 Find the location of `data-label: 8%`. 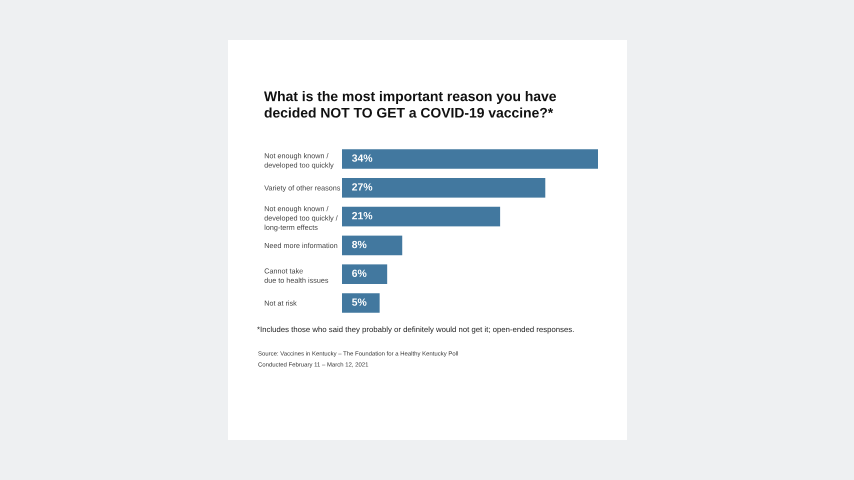

data-label: 8% is located at coordinates (359, 244).